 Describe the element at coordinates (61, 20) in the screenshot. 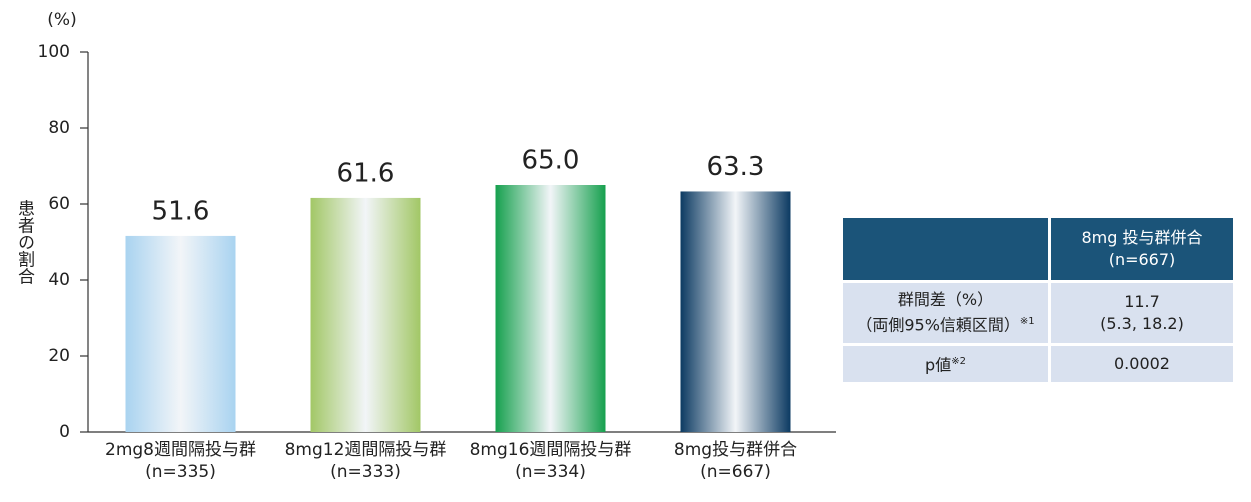

I see `y-unit: (%)` at that location.